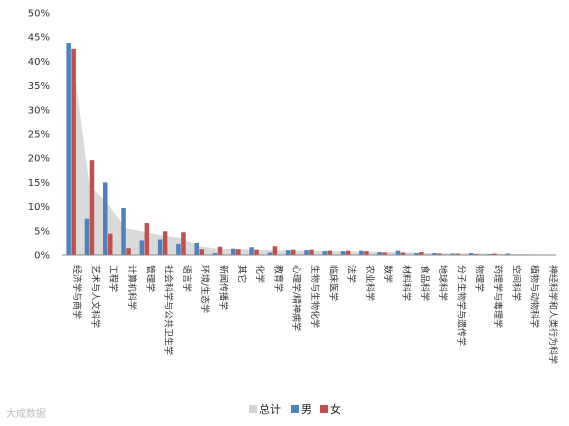 The width and height of the screenshot is (569, 426). Describe the element at coordinates (324, 409) in the screenshot. I see `legend-swatch-female` at that location.